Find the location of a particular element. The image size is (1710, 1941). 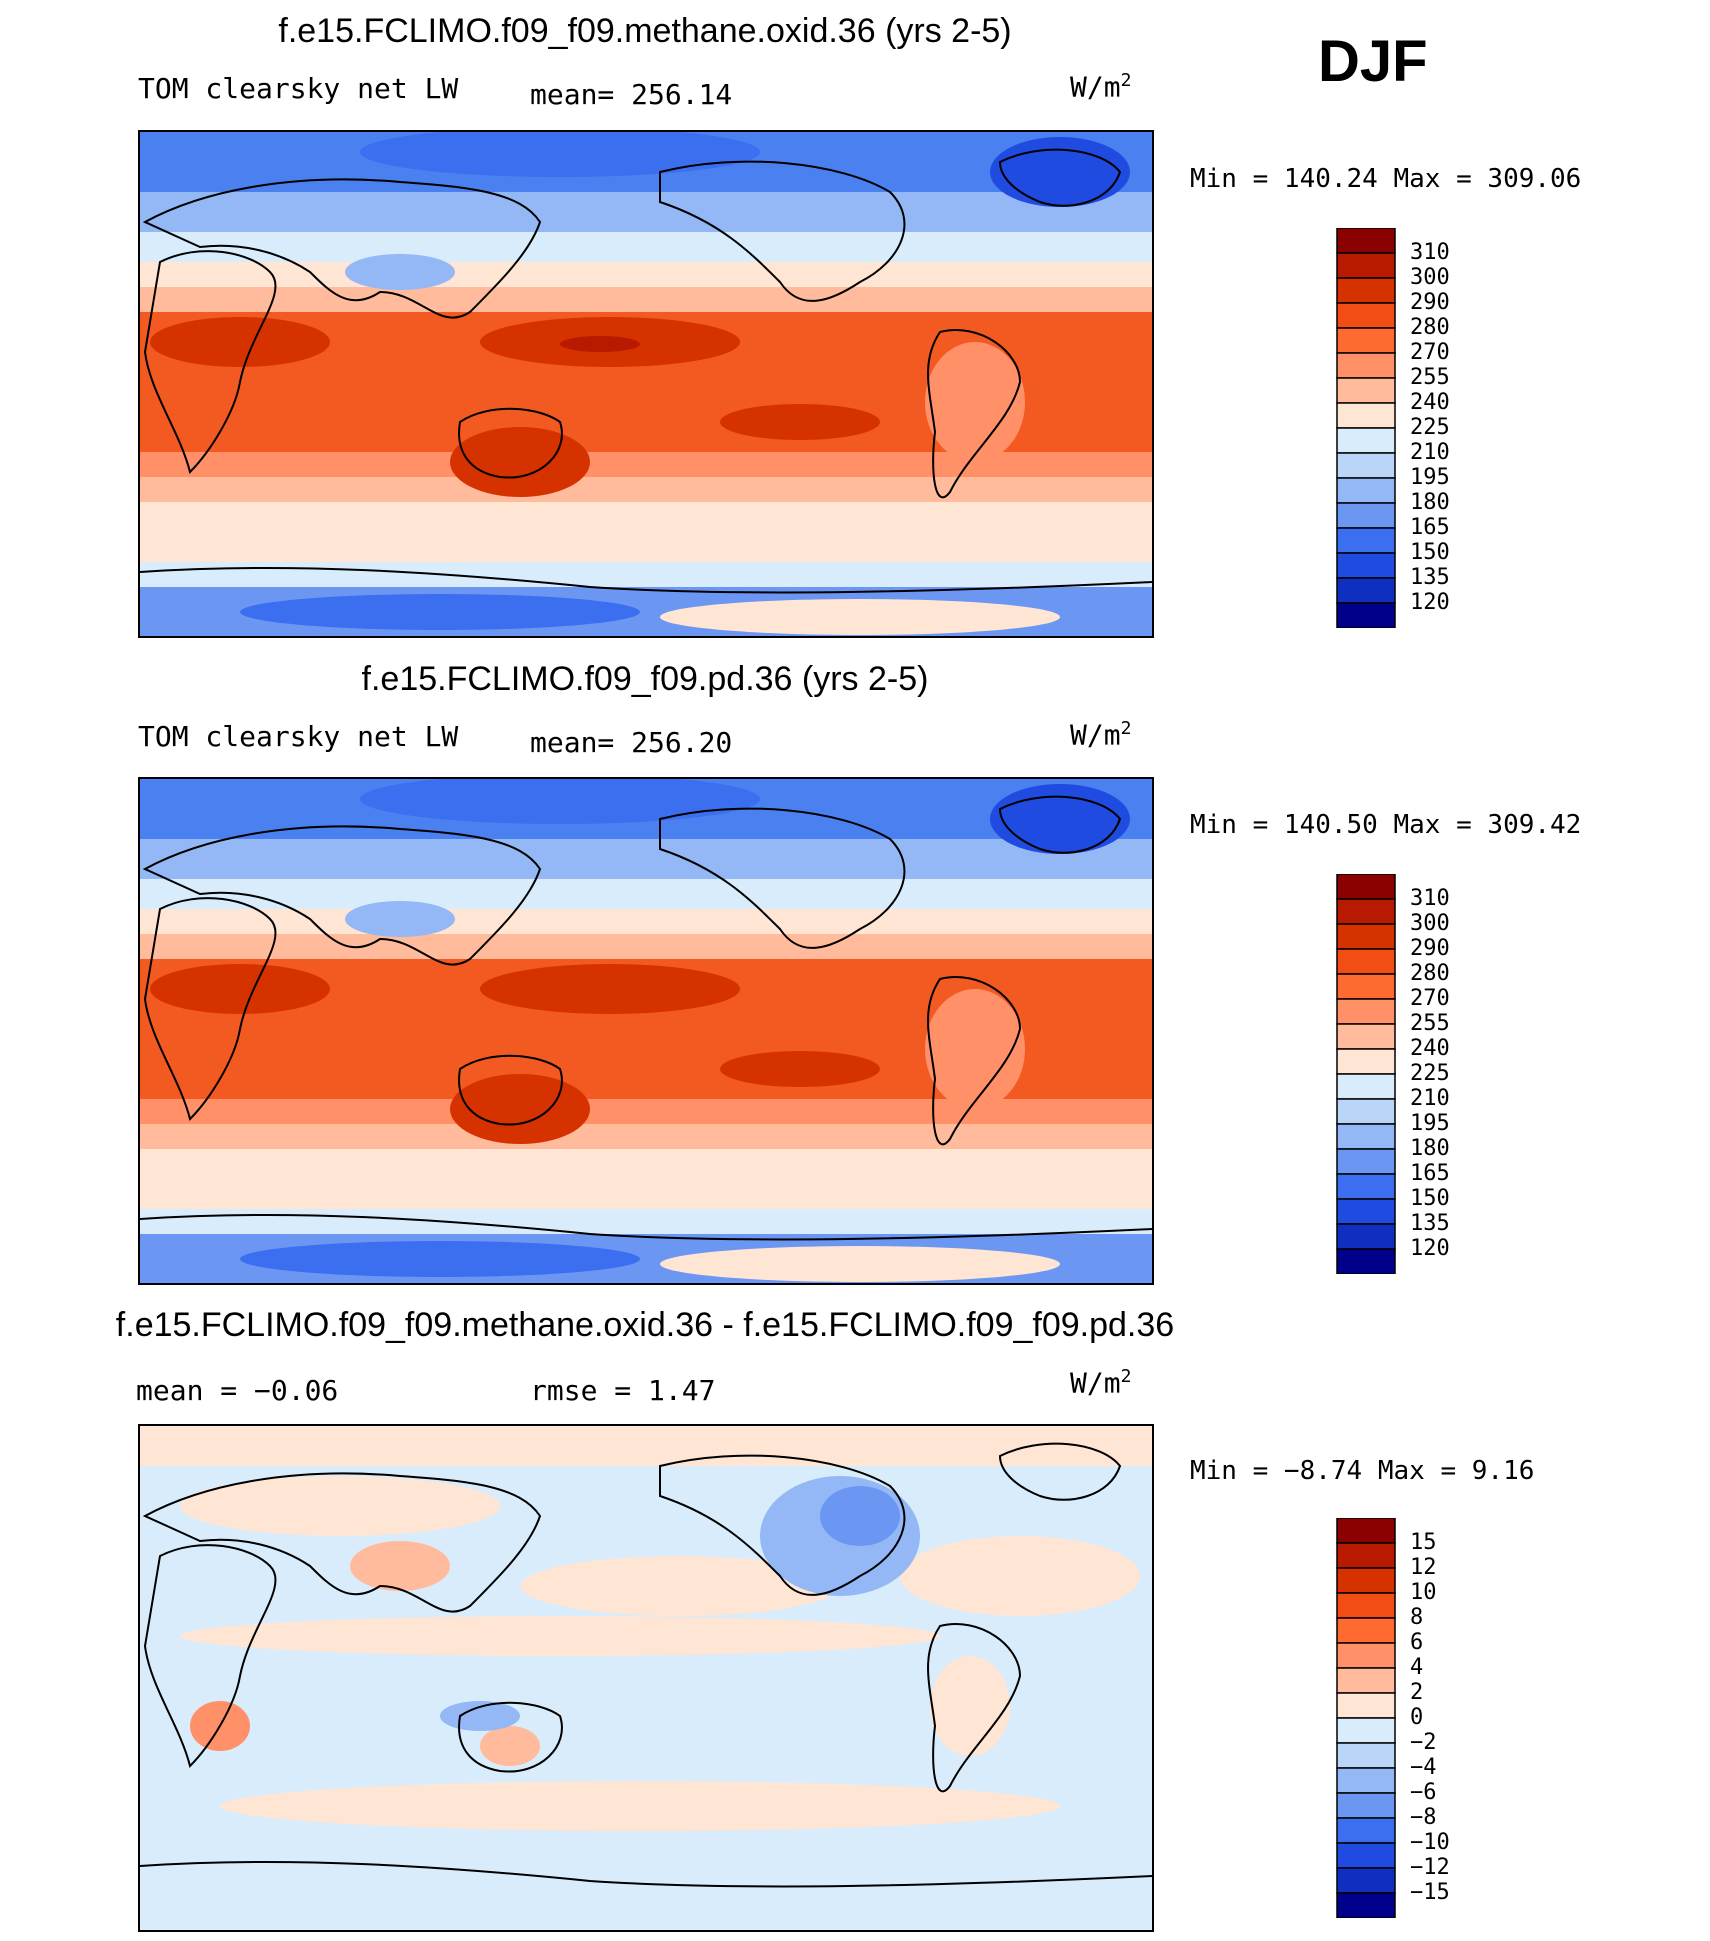

p1-cold-arctic is located at coordinates (560, 154).